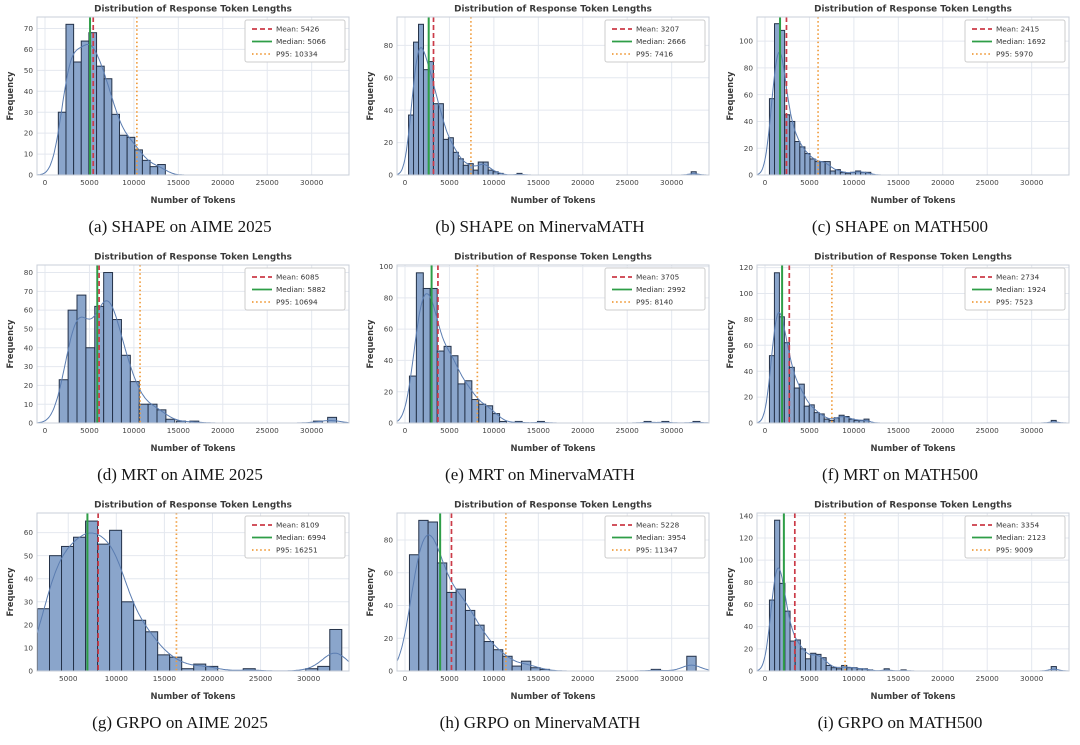 The height and width of the screenshot is (745, 1080). Describe the element at coordinates (297, 302) in the screenshot. I see `legend-p95-label: P95: 10694` at that location.